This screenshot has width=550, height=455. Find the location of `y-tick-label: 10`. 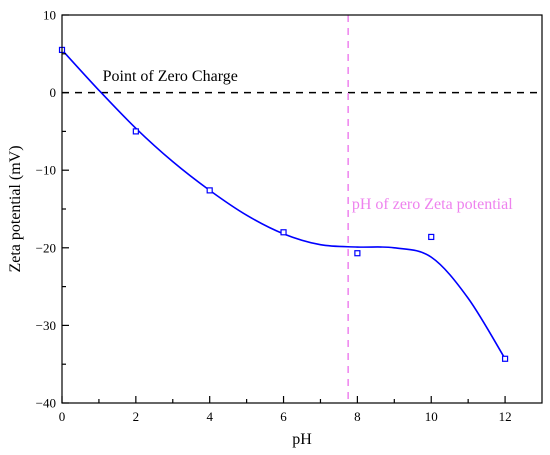

y-tick-label: 10 is located at coordinates (49, 15).